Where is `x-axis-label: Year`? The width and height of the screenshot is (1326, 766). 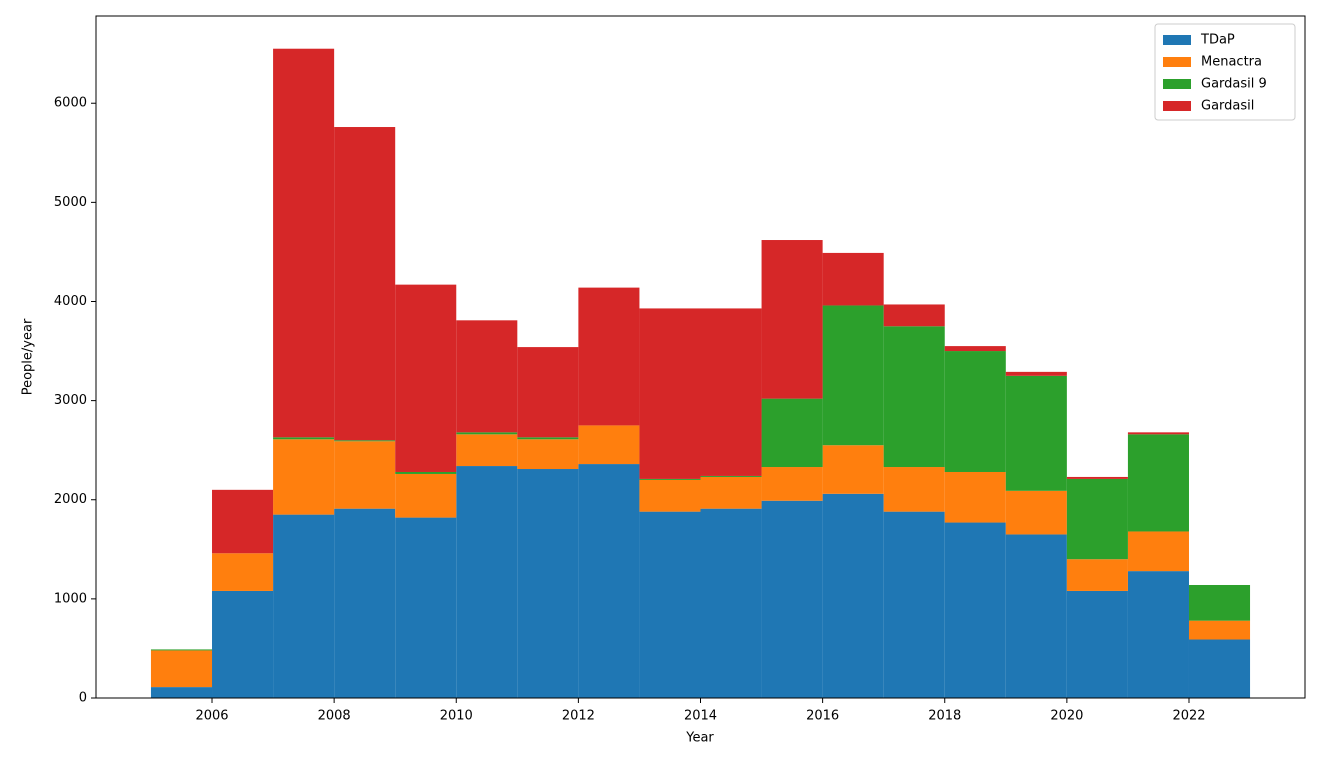 x-axis-label: Year is located at coordinates (699, 738).